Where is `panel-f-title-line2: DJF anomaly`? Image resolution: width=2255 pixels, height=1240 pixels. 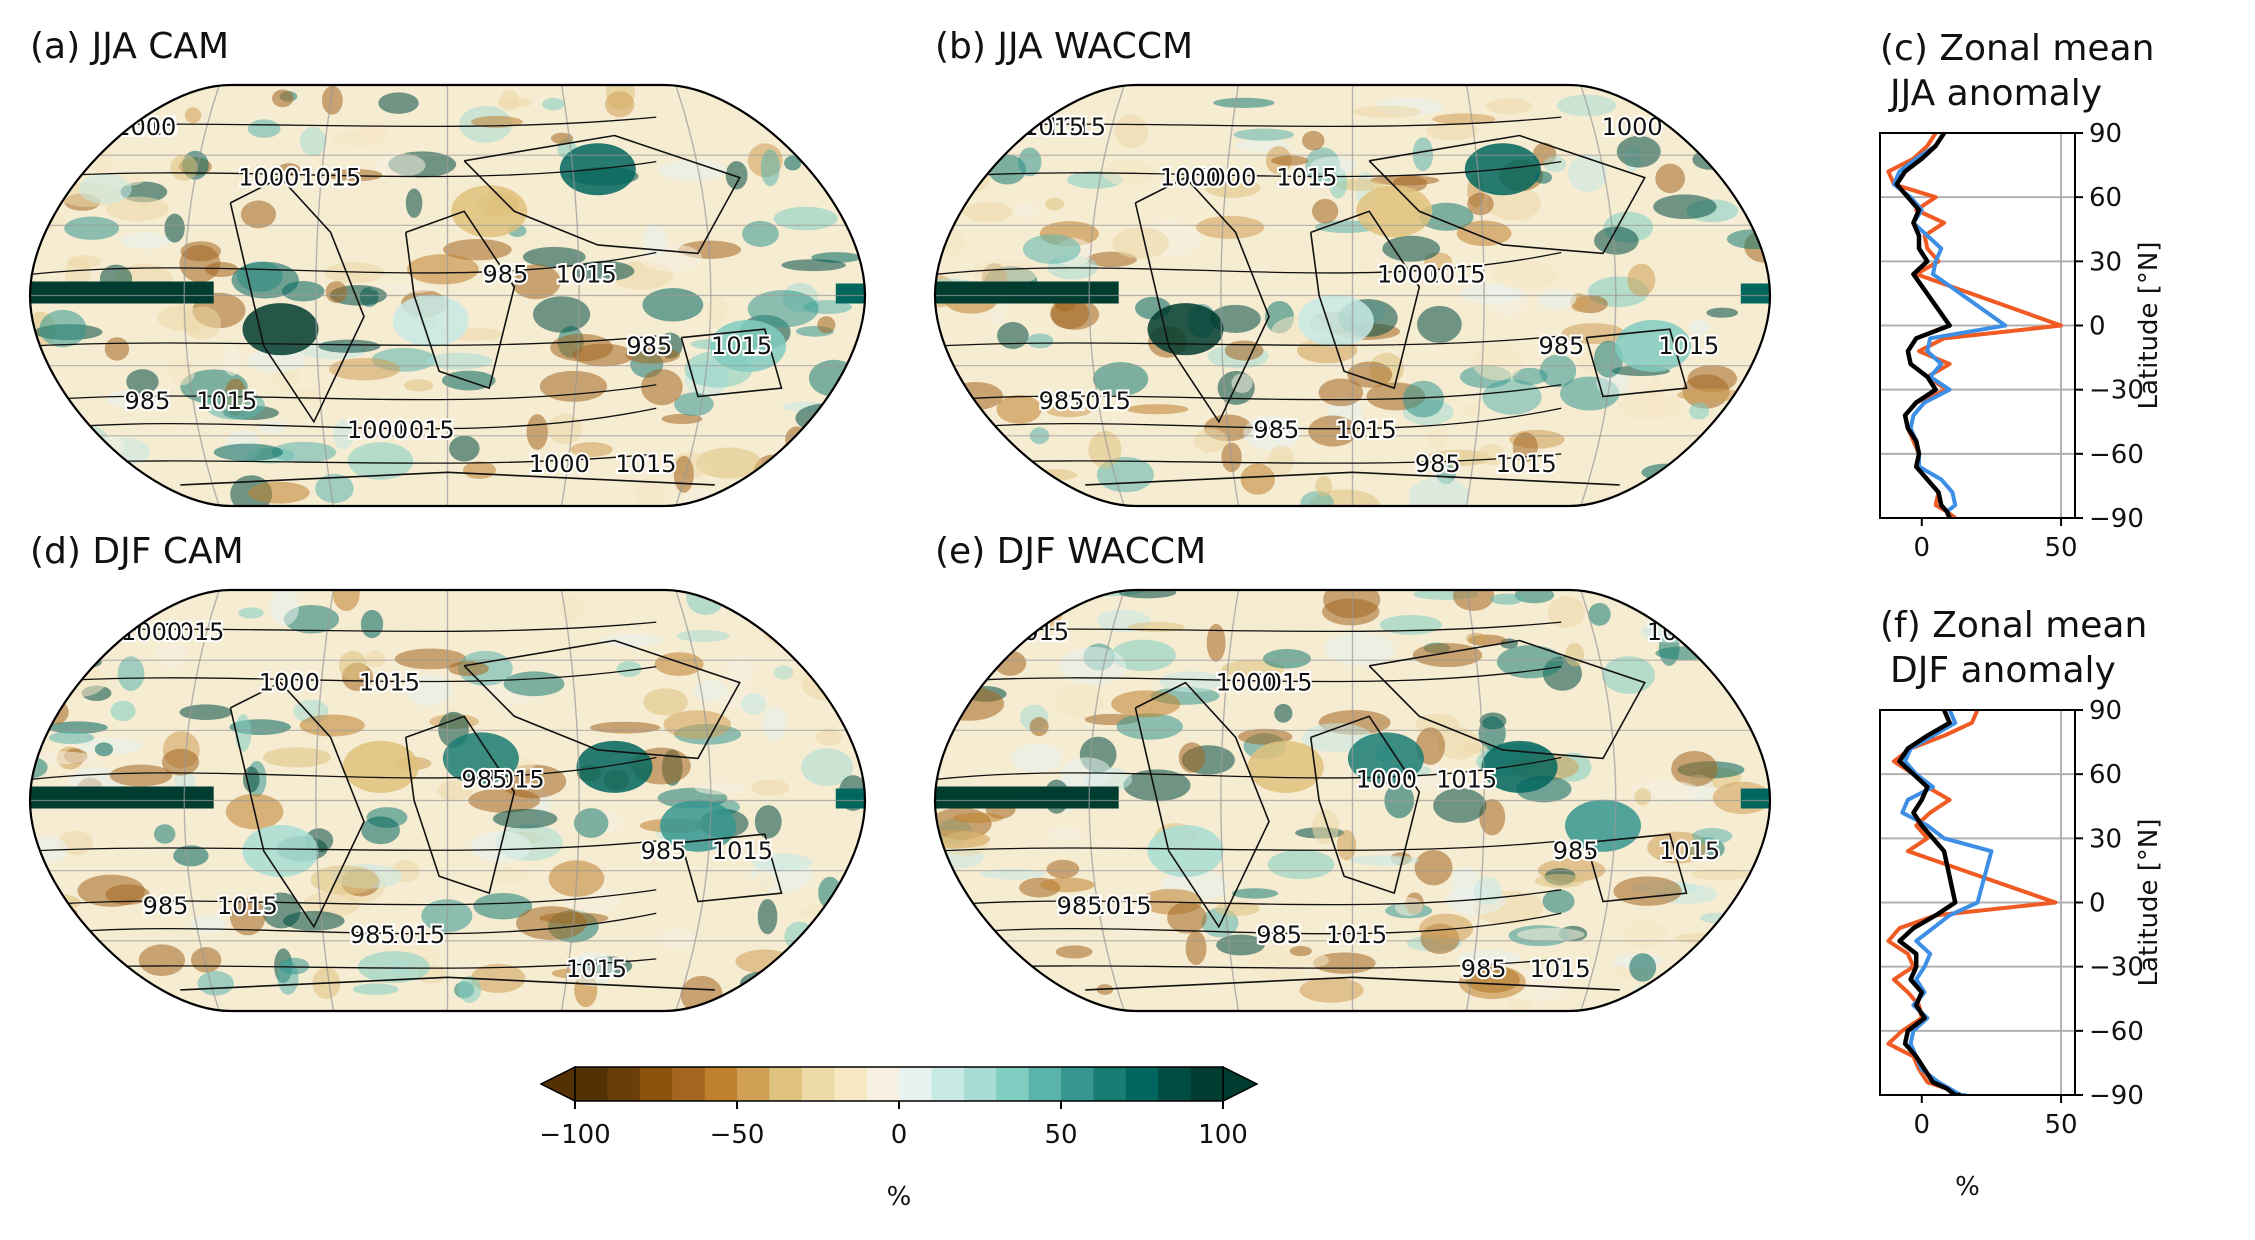 panel-f-title-line2: DJF anomaly is located at coordinates (2003, 670).